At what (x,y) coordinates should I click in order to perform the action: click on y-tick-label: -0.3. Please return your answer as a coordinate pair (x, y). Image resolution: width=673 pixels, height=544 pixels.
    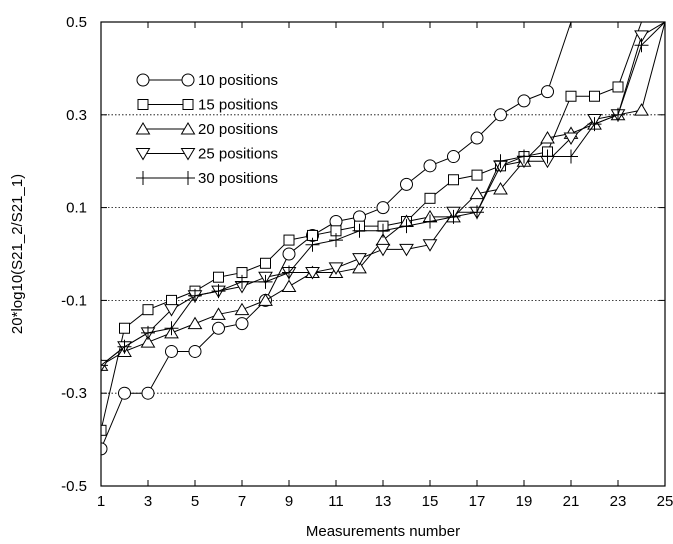
    Looking at the image, I should click on (74, 393).